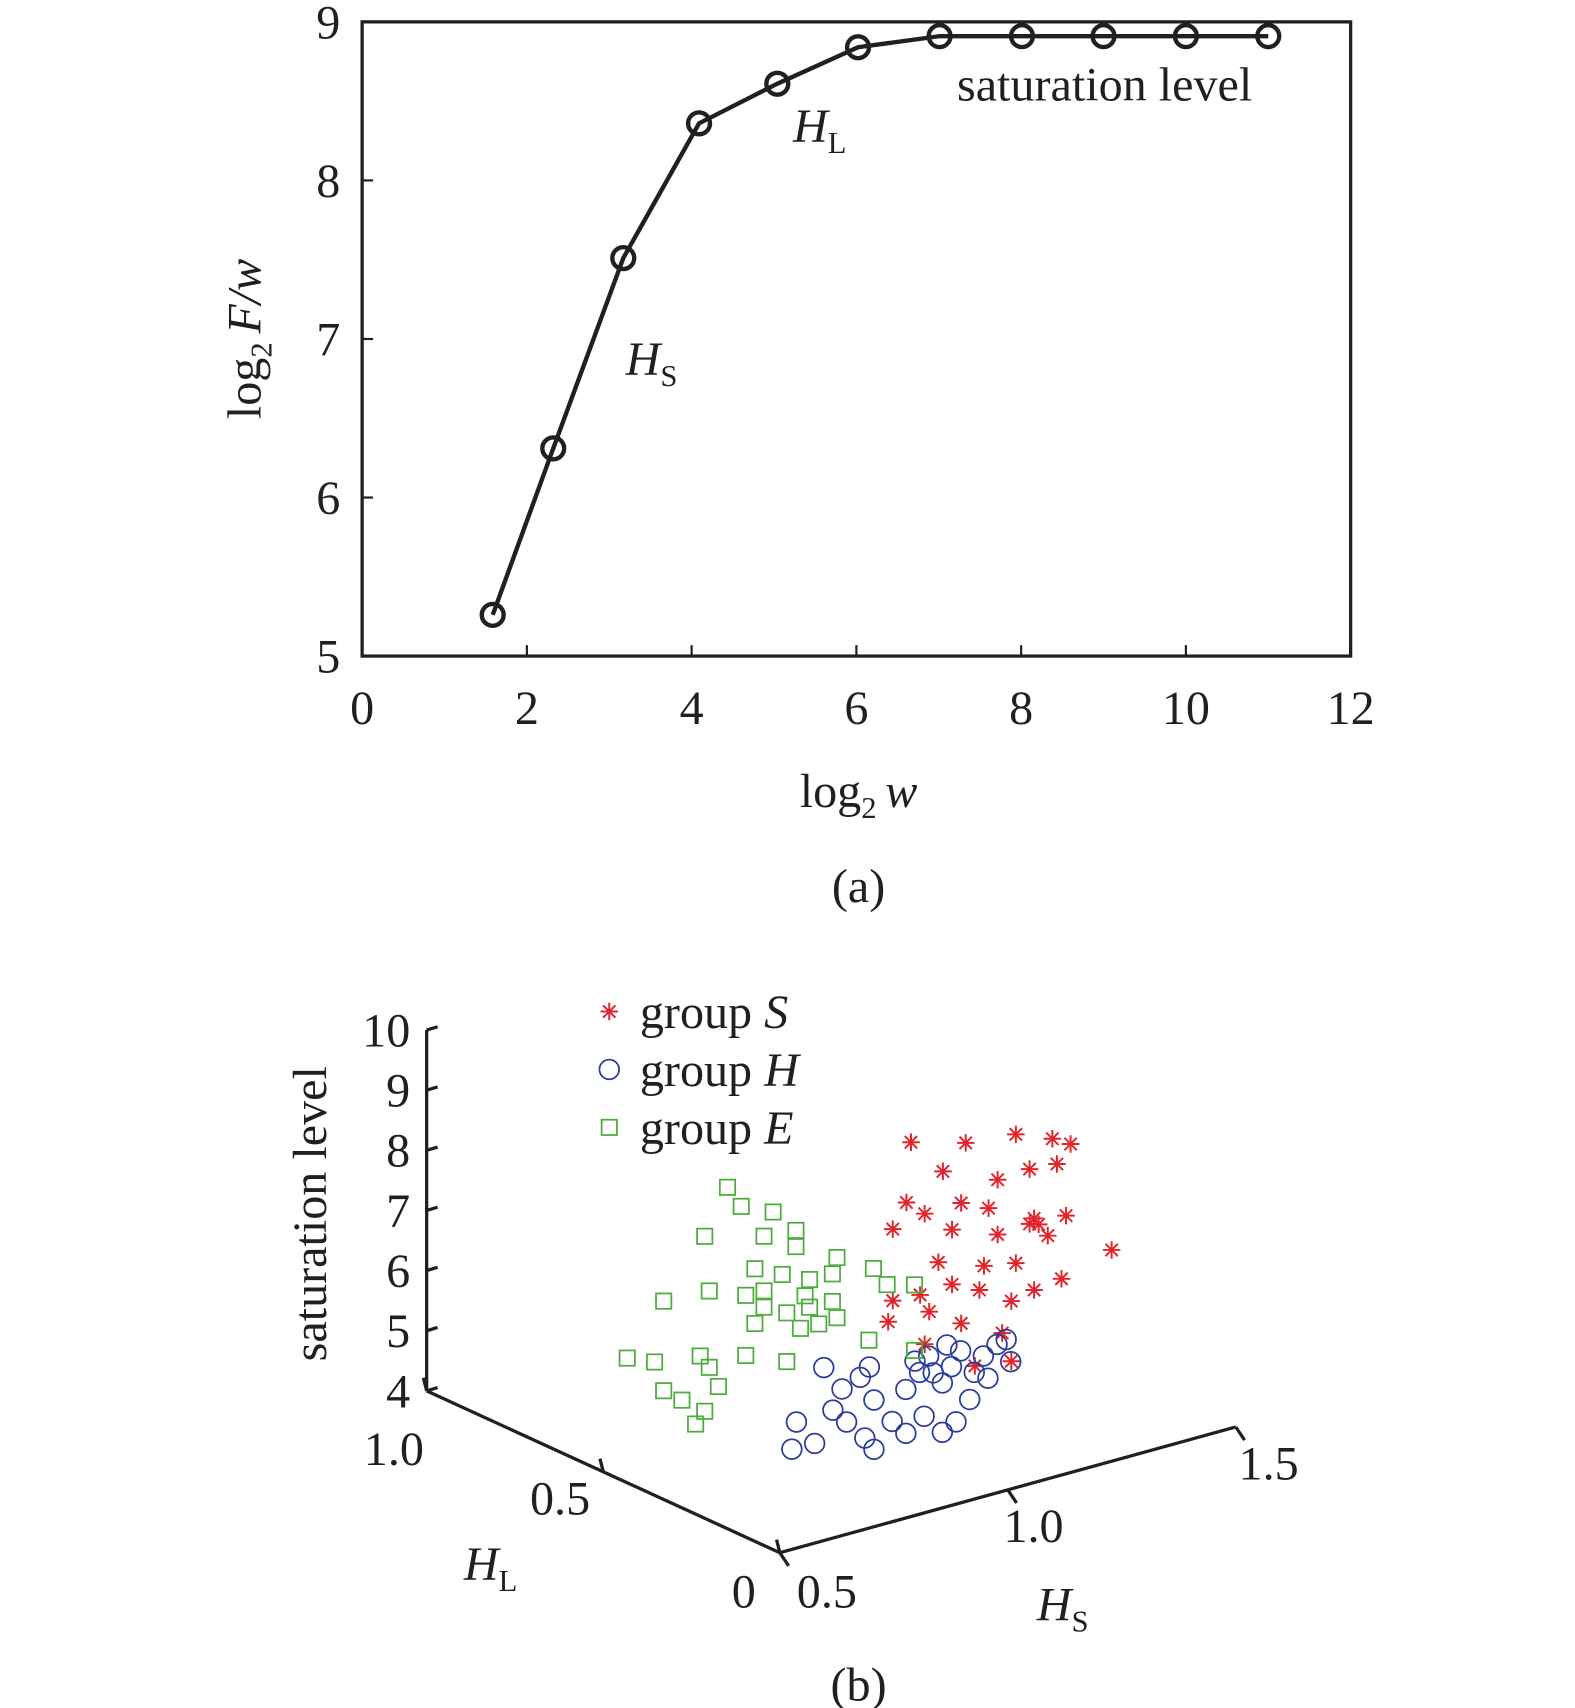 This screenshot has width=1575, height=1708. What do you see at coordinates (244, 297) in the screenshot?
I see `y-label-var: F/w` at bounding box center [244, 297].